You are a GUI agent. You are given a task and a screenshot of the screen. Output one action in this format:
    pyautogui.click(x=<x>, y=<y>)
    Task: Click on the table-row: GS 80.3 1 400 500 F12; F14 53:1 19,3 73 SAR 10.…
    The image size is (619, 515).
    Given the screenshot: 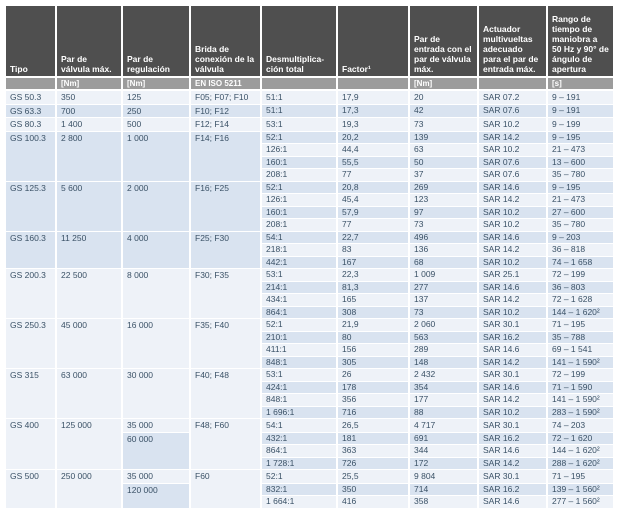 What is the action you would take?
    pyautogui.click(x=309, y=124)
    